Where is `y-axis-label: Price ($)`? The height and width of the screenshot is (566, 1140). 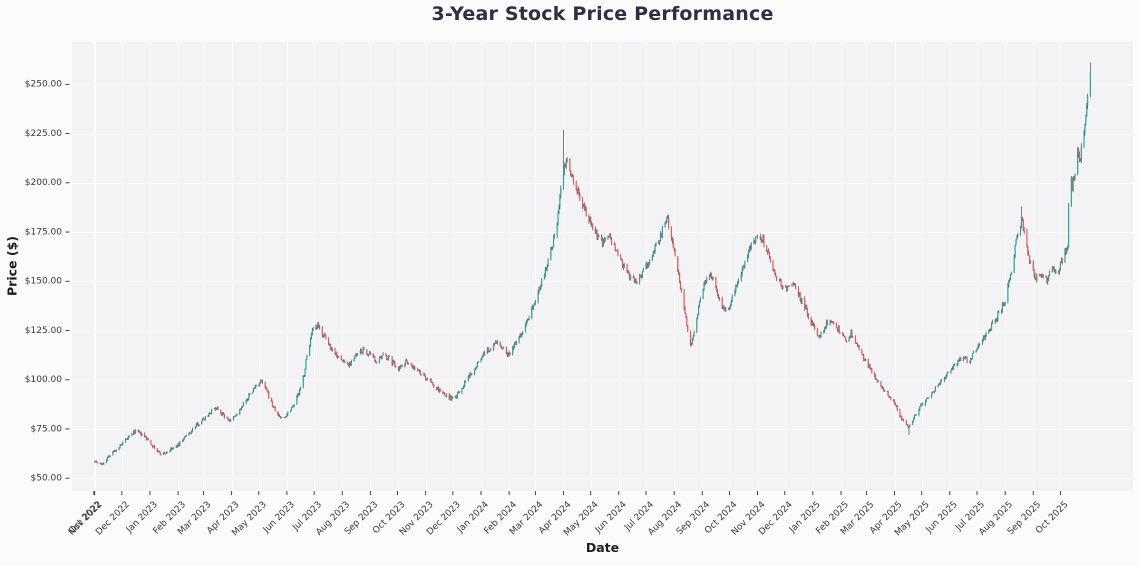 y-axis-label: Price ($) is located at coordinates (12, 266).